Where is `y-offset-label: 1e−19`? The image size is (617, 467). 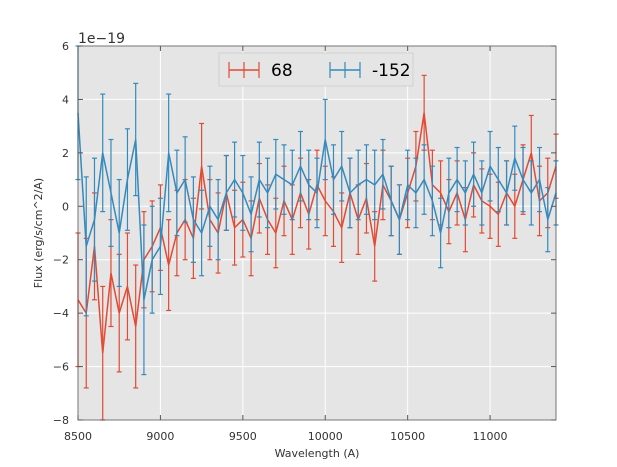
y-offset-label: 1e−19 is located at coordinates (101, 39).